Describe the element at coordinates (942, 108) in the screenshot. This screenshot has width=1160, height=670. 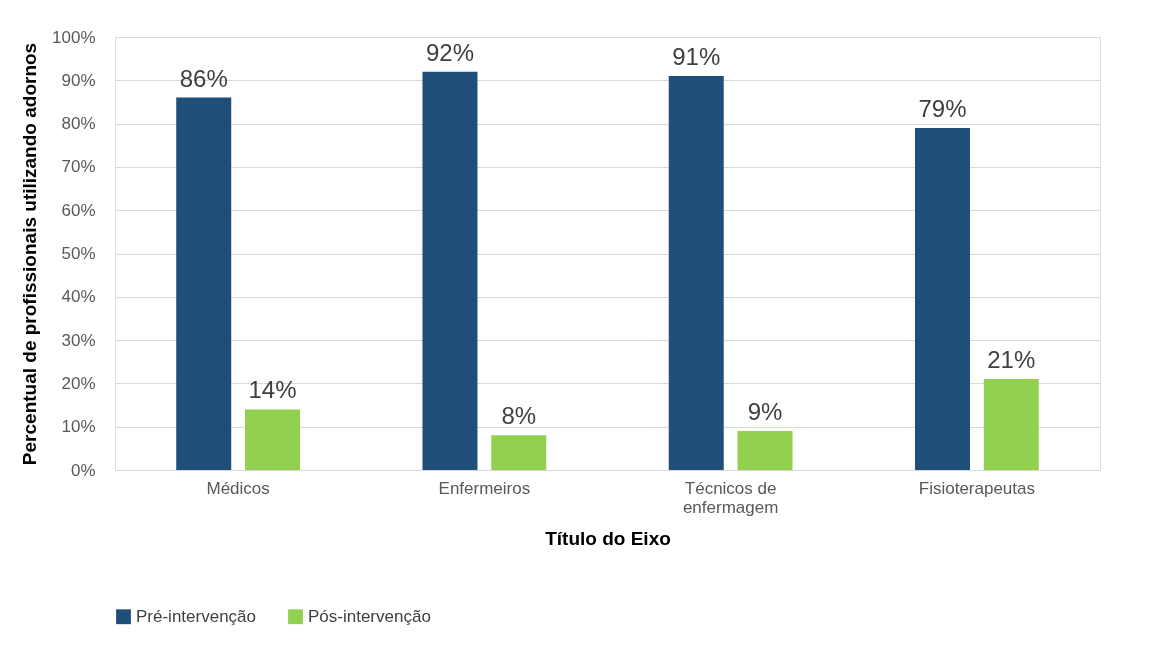
I see `data-label: 79%` at that location.